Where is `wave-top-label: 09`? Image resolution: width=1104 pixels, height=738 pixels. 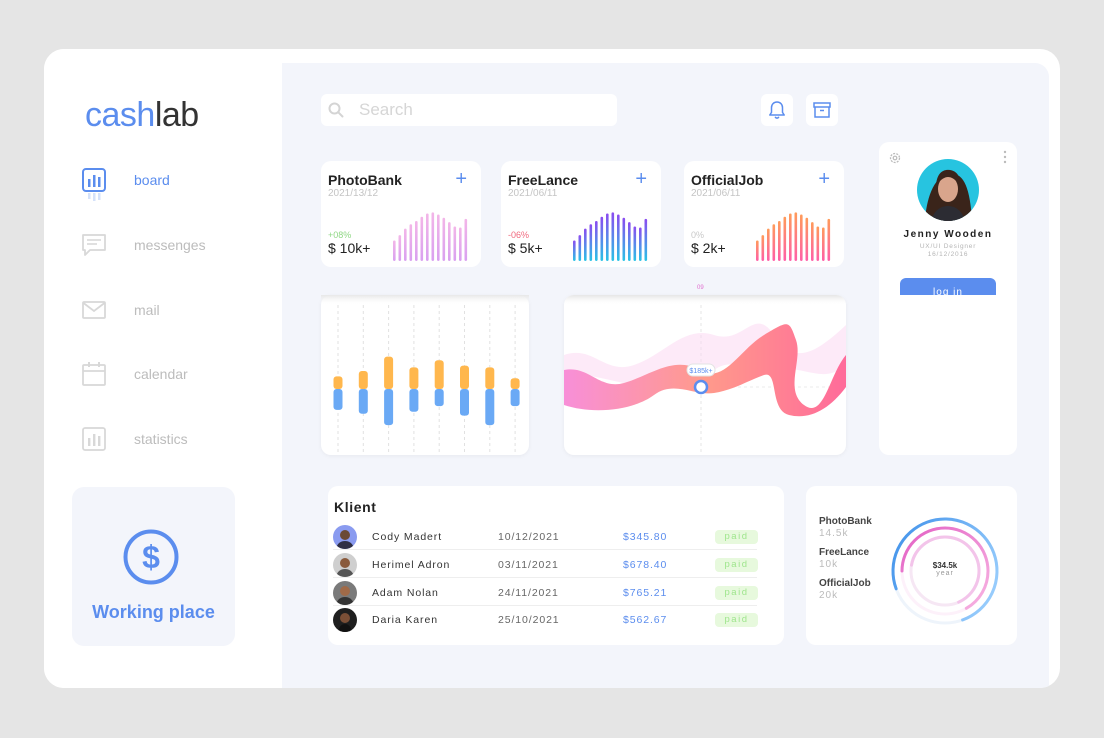
wave-top-label: 09 is located at coordinates (700, 288).